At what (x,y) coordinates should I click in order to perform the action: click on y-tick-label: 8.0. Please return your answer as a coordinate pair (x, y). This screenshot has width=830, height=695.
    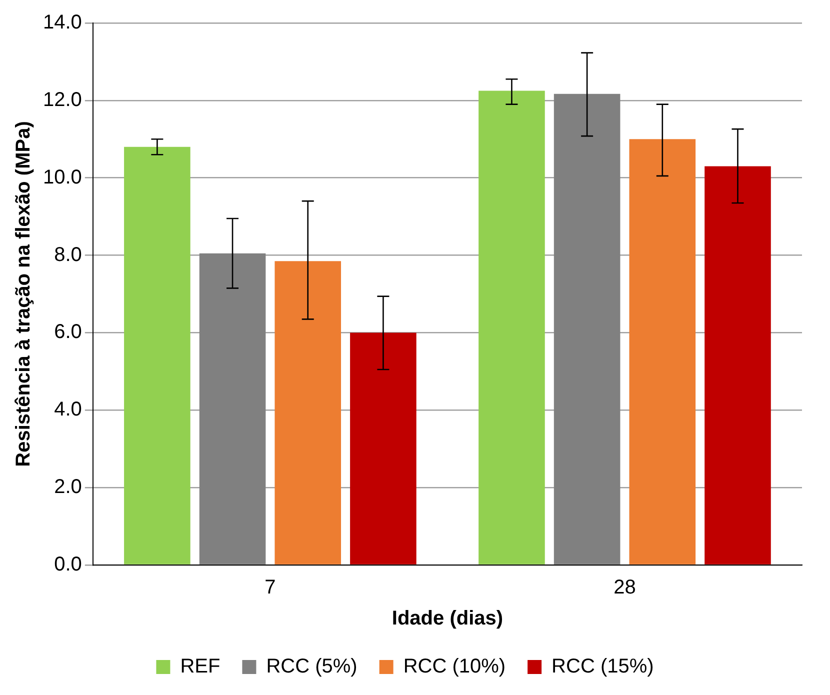
    Looking at the image, I should click on (68, 255).